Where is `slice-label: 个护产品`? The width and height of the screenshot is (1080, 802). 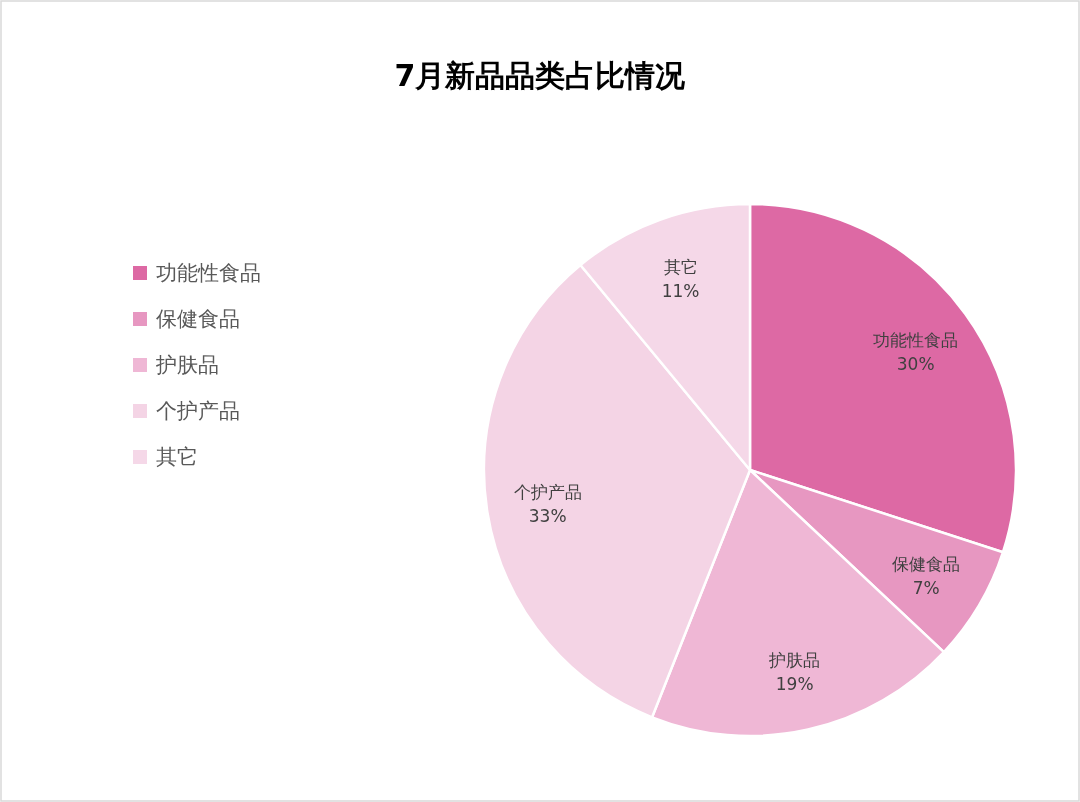
slice-label: 个护产品 is located at coordinates (547, 492).